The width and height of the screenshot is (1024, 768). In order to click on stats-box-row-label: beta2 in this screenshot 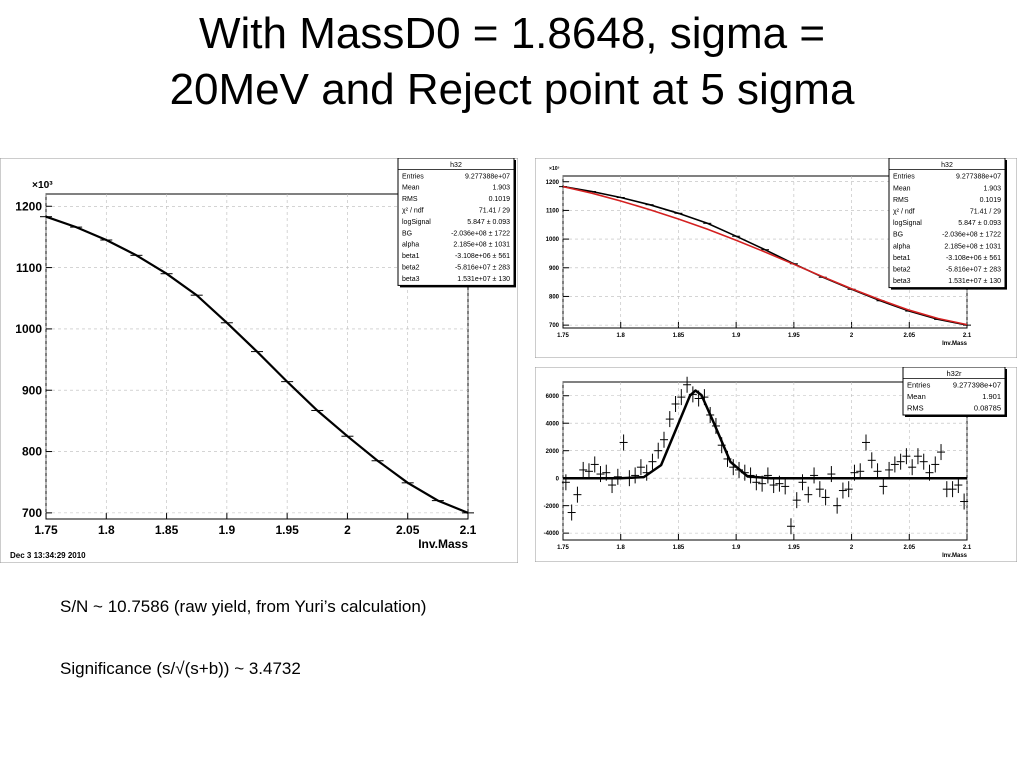, I will do `click(411, 268)`.